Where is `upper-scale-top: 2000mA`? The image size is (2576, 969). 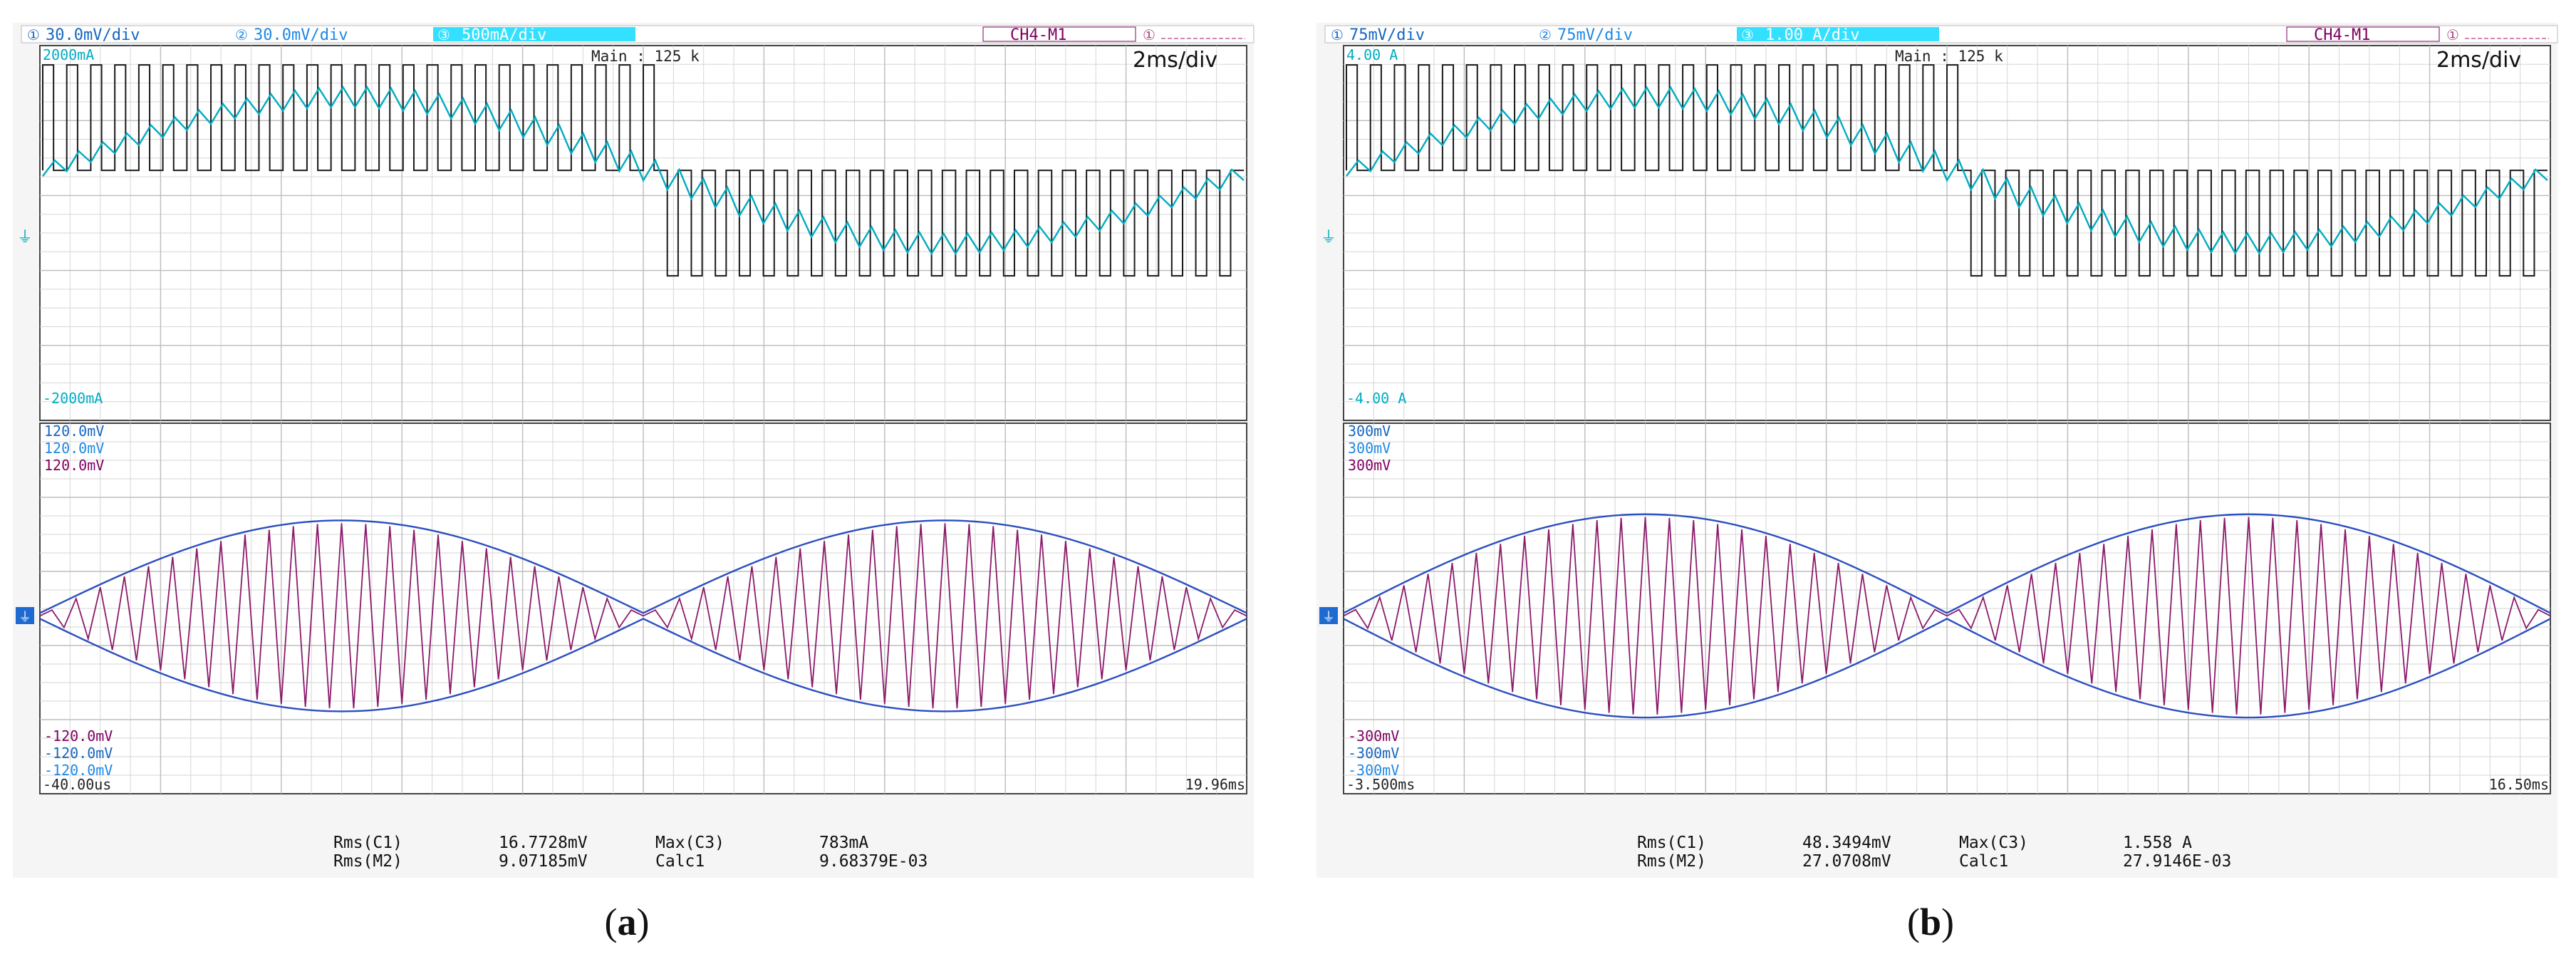
upper-scale-top: 2000mA is located at coordinates (68, 54).